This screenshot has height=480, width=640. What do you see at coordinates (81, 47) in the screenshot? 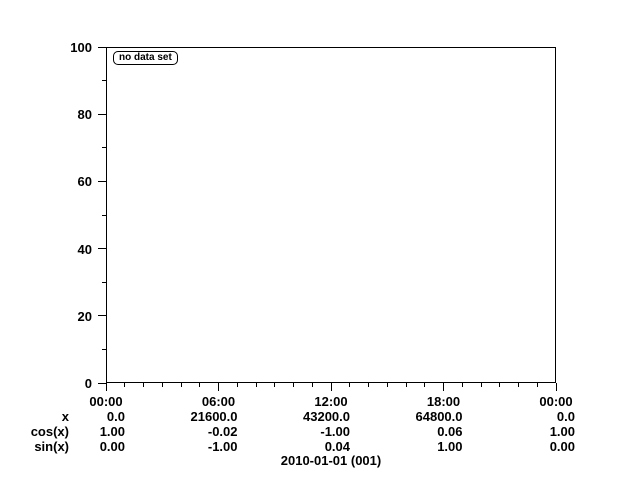
I see `y-tick-label: 100` at bounding box center [81, 47].